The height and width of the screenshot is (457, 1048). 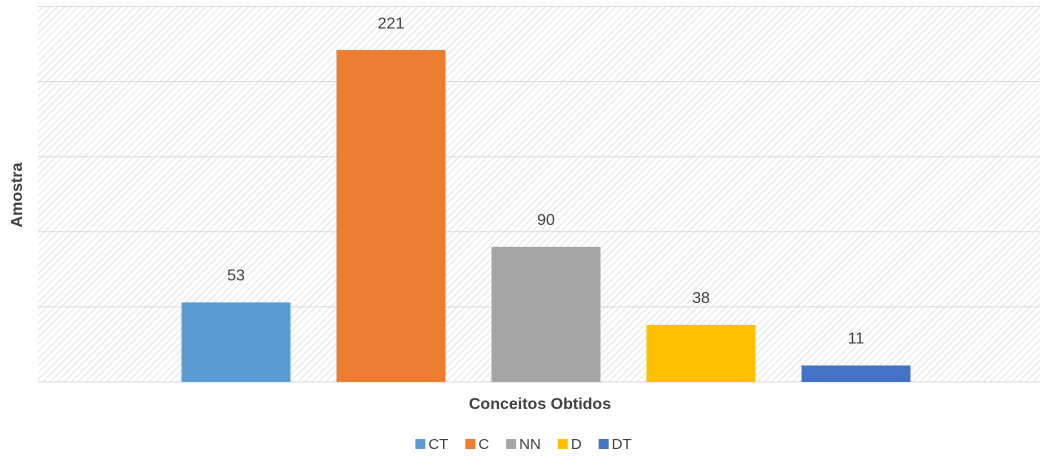 I want to click on legend-label: CT, so click(x=438, y=444).